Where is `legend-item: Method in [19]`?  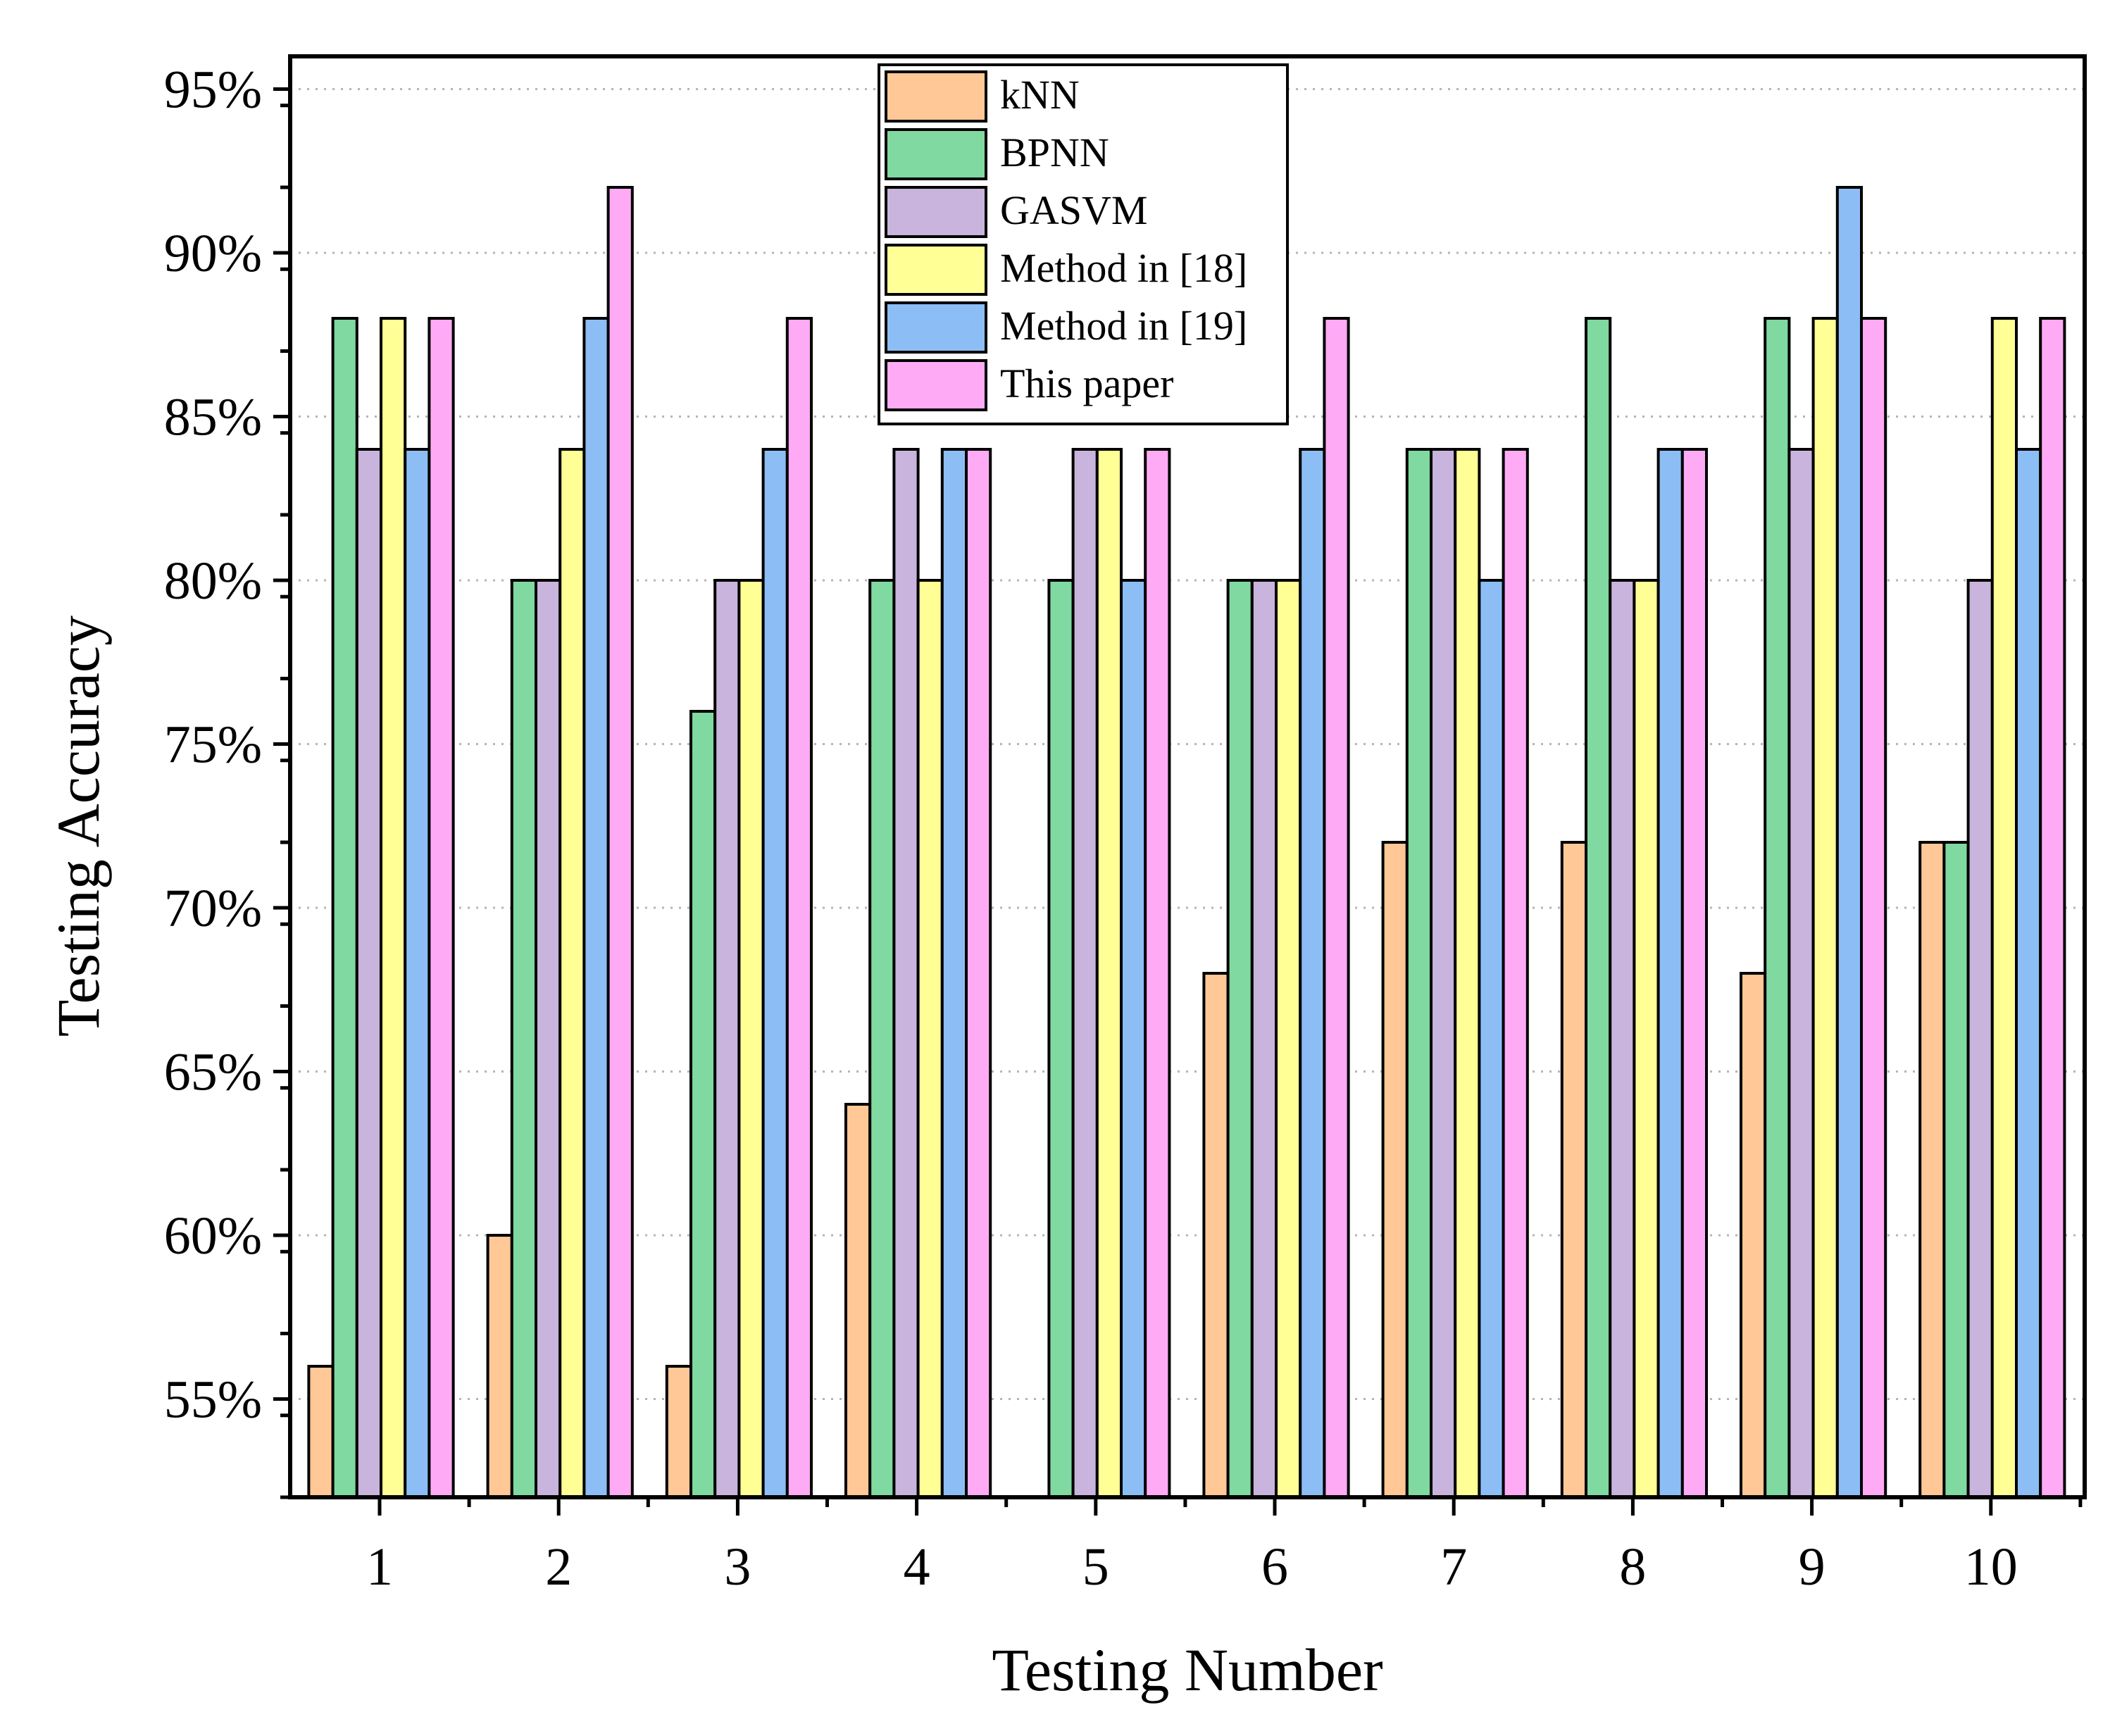 legend-item: Method in [19] is located at coordinates (1066, 327).